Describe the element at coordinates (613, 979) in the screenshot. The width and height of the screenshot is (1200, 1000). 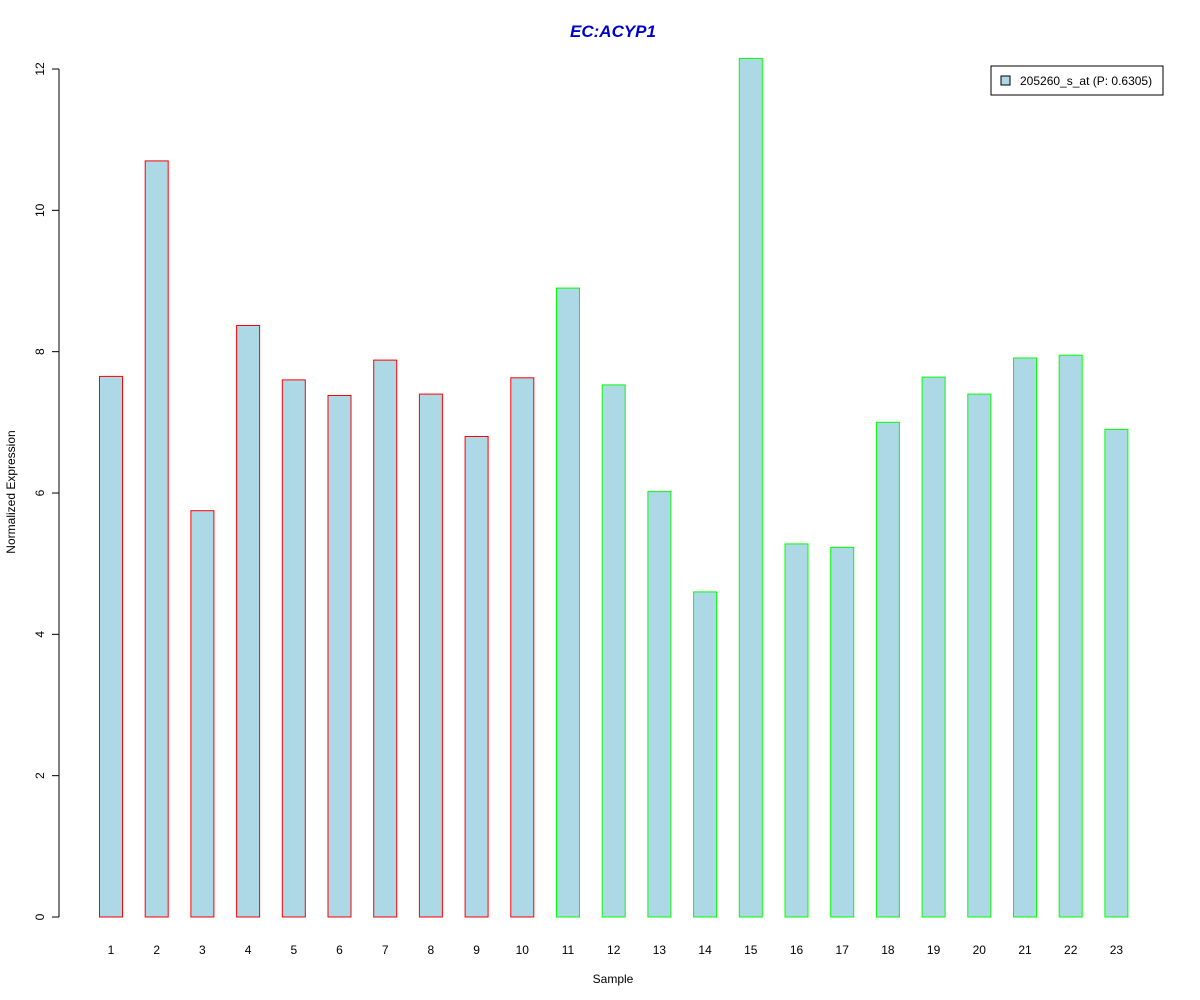
I see `x-axis-label: Sample` at that location.